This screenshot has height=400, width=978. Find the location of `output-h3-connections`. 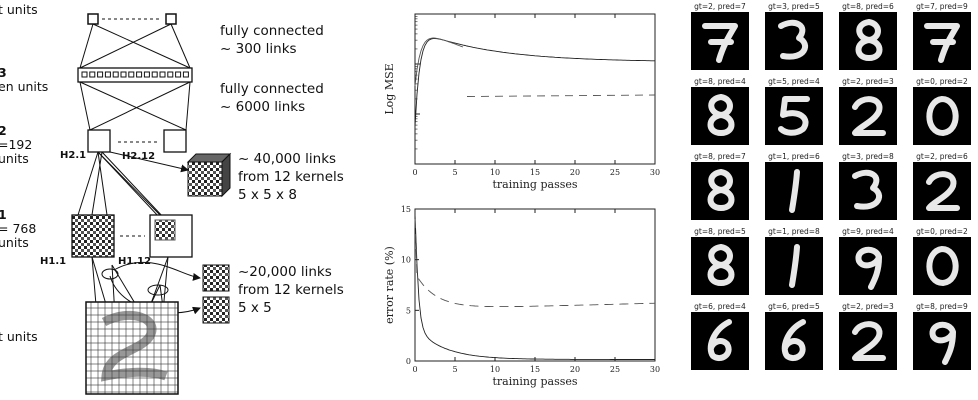

output-h3-connections is located at coordinates (135, 46).